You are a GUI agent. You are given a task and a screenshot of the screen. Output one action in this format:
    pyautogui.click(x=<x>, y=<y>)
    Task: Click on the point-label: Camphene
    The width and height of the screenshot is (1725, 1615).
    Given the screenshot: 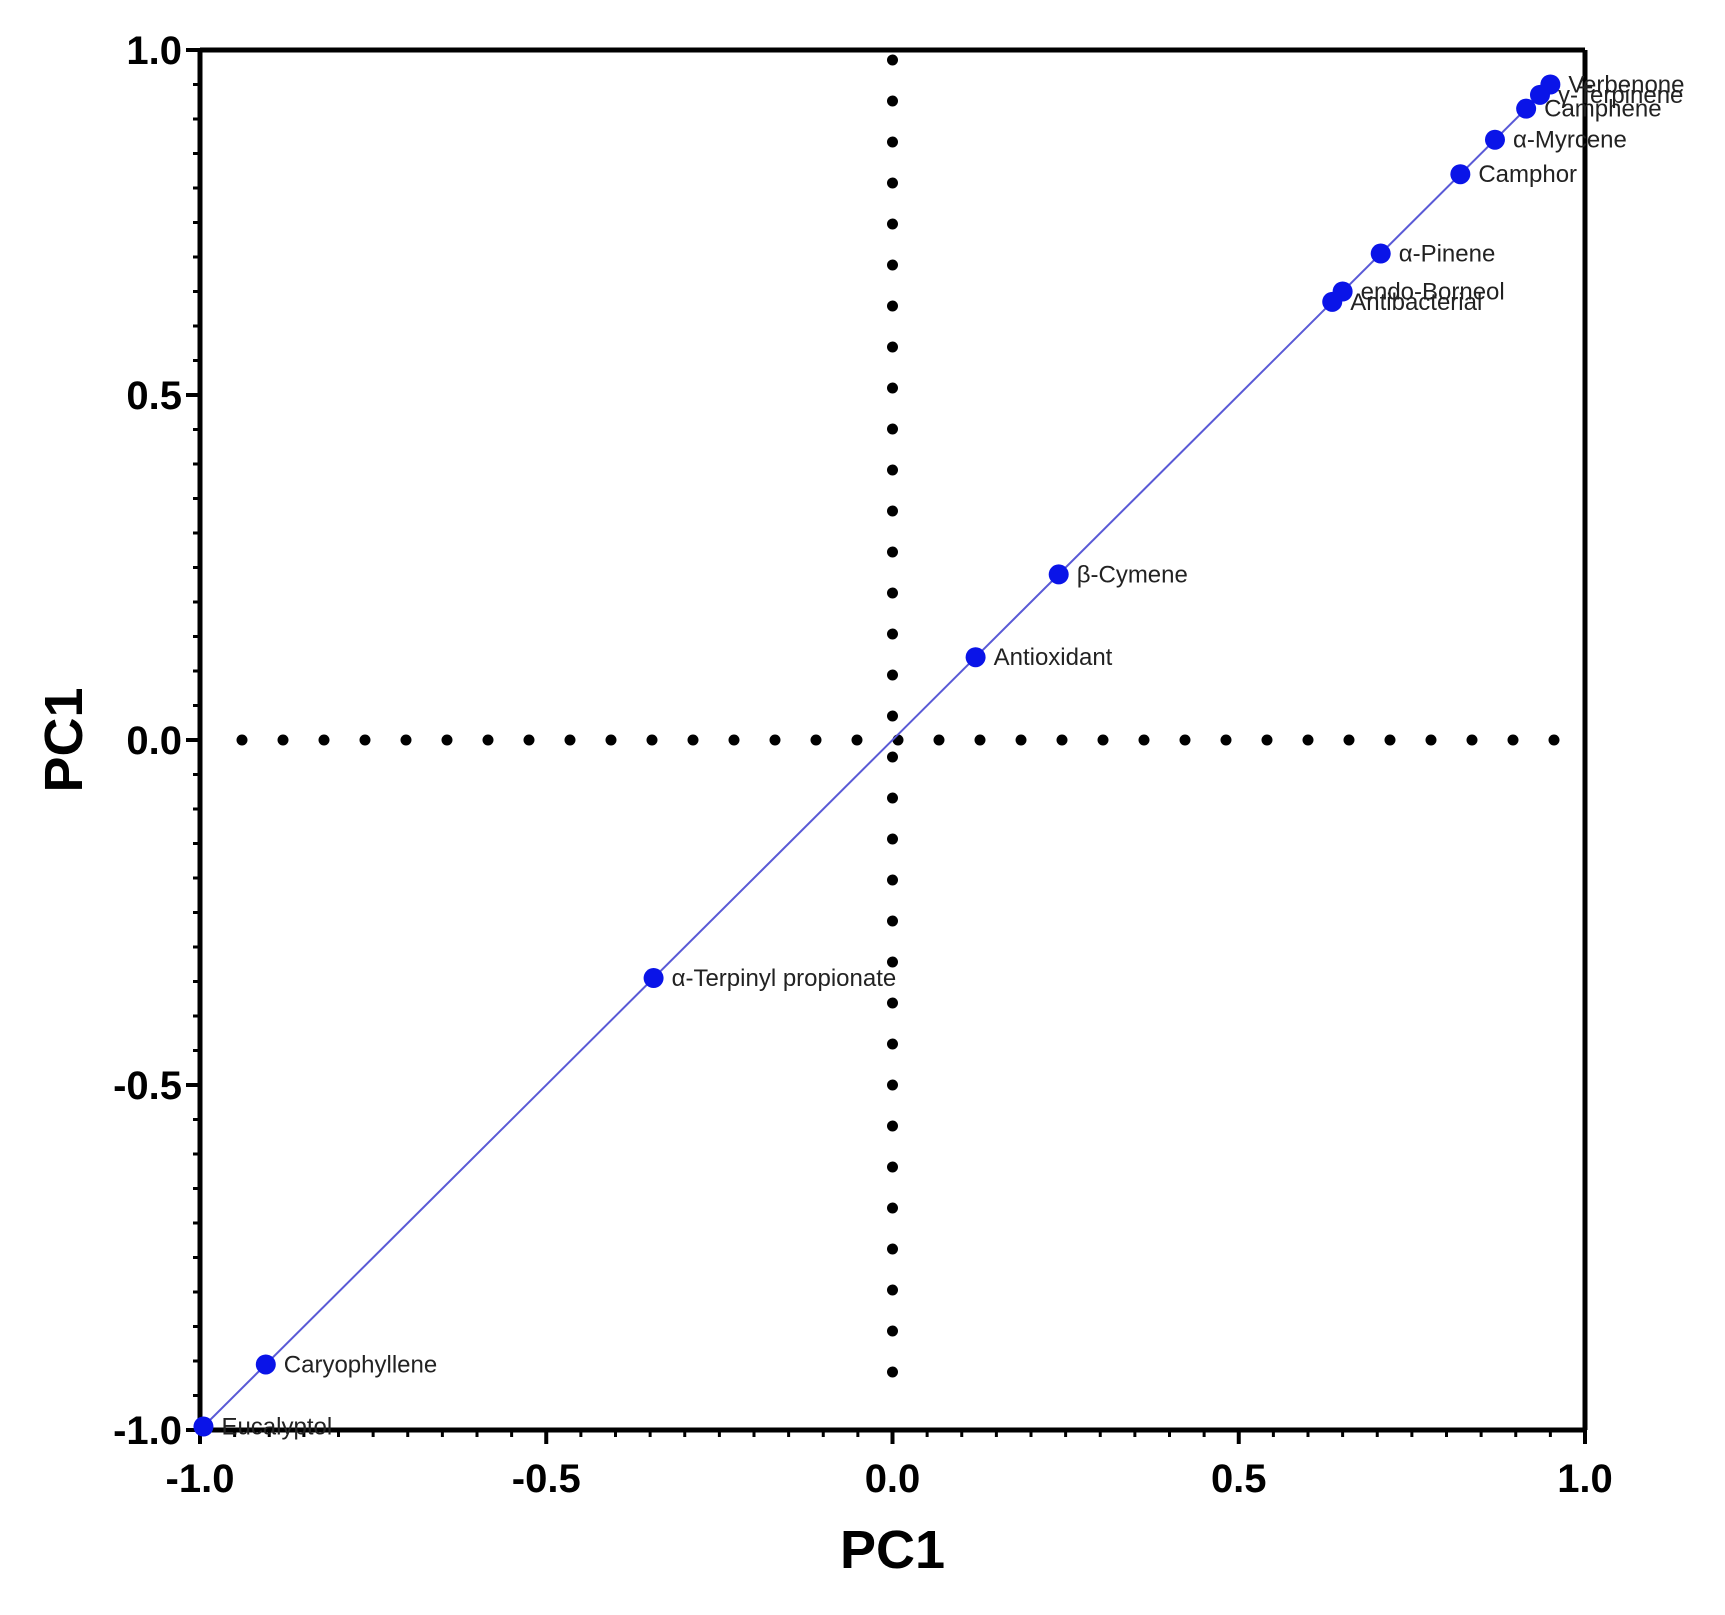 What is the action you would take?
    pyautogui.click(x=1602, y=109)
    